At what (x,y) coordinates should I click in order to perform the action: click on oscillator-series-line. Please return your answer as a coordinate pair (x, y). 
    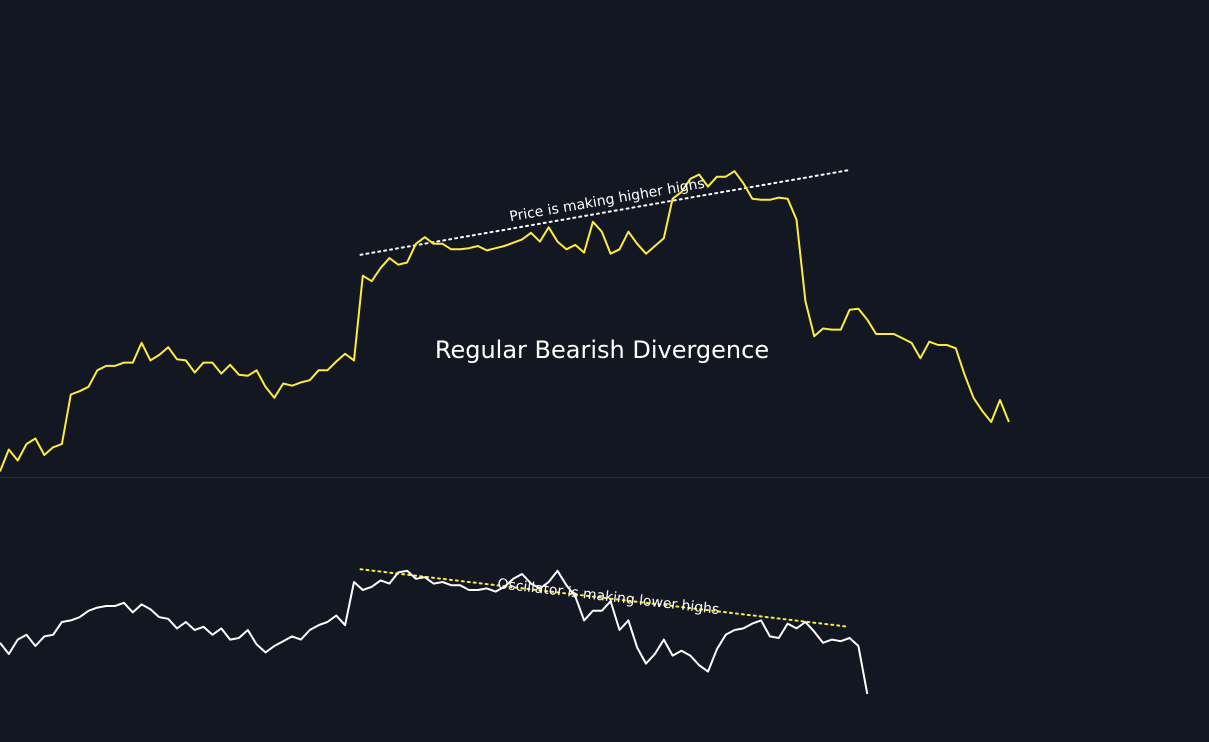
    Looking at the image, I should click on (434, 632).